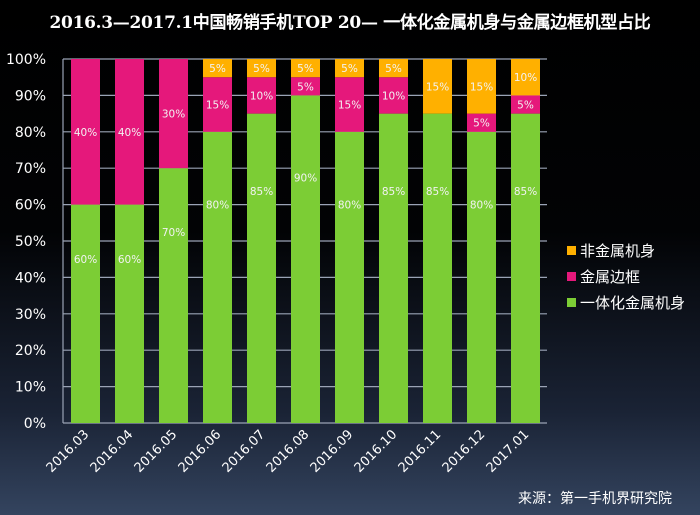  Describe the element at coordinates (632, 303) in the screenshot. I see `legend-label: 一体化金属机身` at that location.